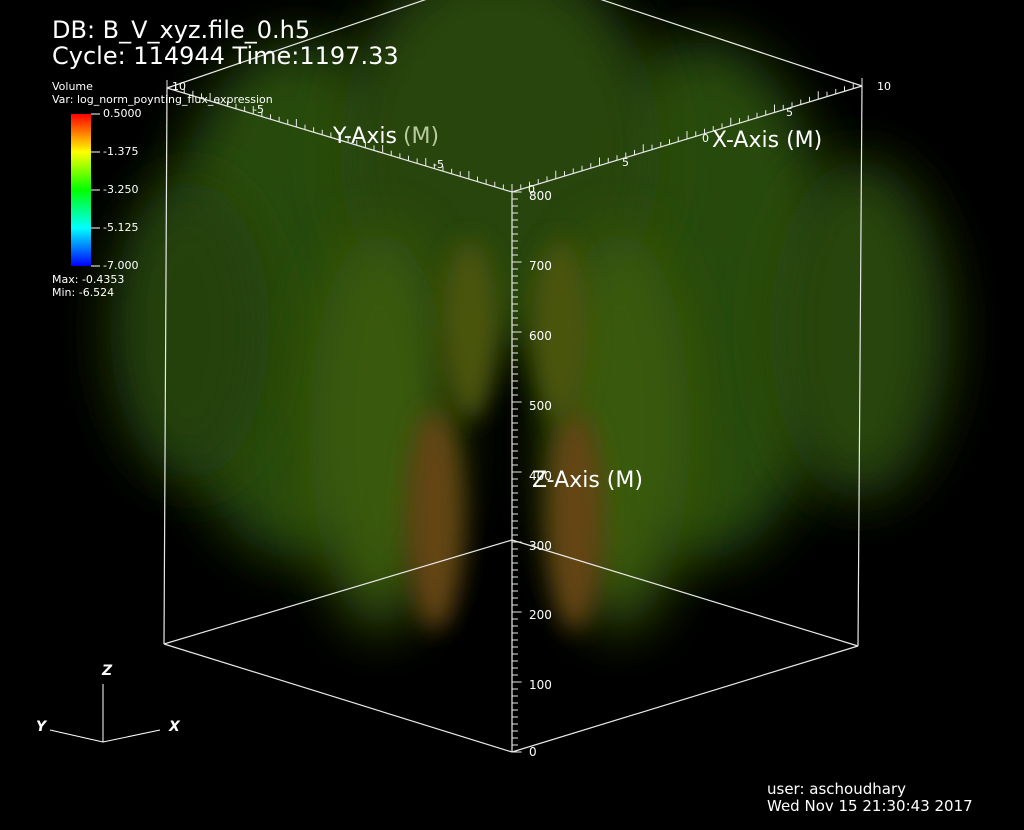  Describe the element at coordinates (122, 113) in the screenshot. I see `legend-tick-label: 0.5000` at that location.